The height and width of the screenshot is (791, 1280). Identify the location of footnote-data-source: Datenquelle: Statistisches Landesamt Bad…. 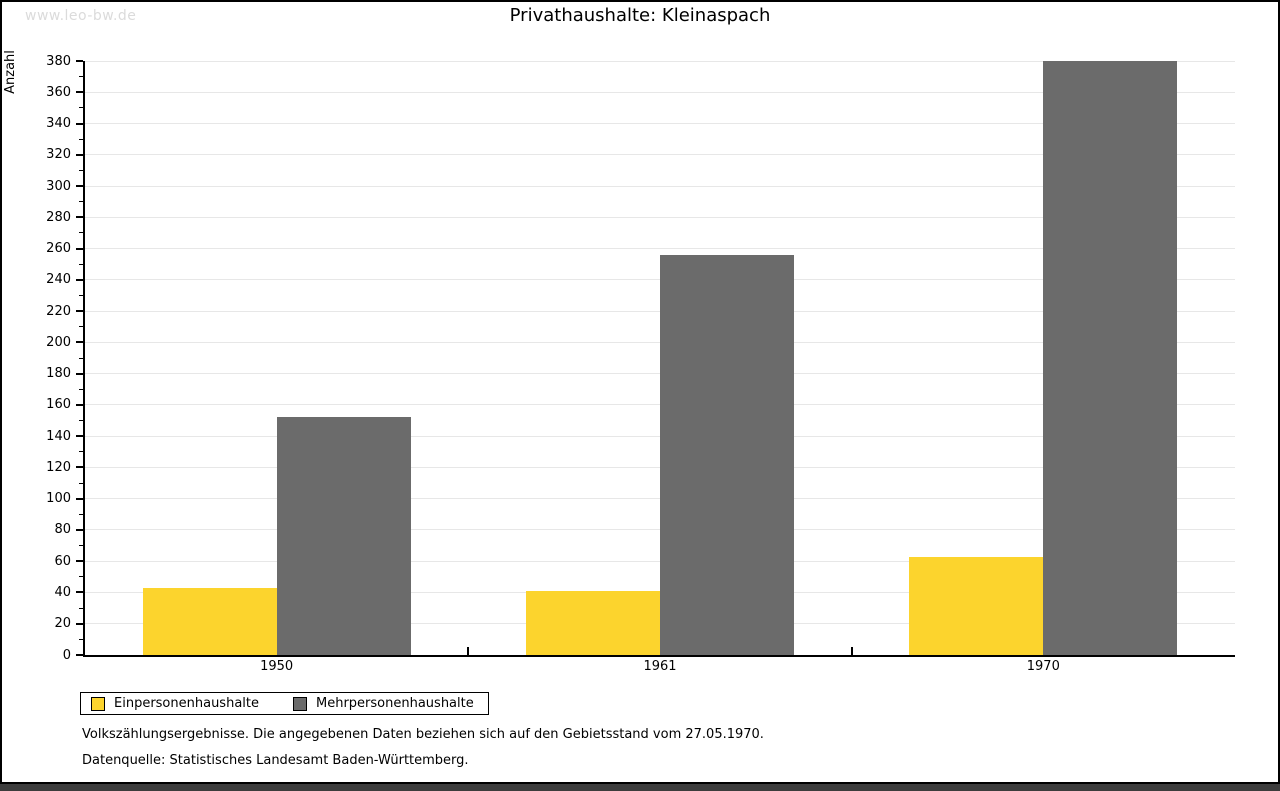
(275, 760).